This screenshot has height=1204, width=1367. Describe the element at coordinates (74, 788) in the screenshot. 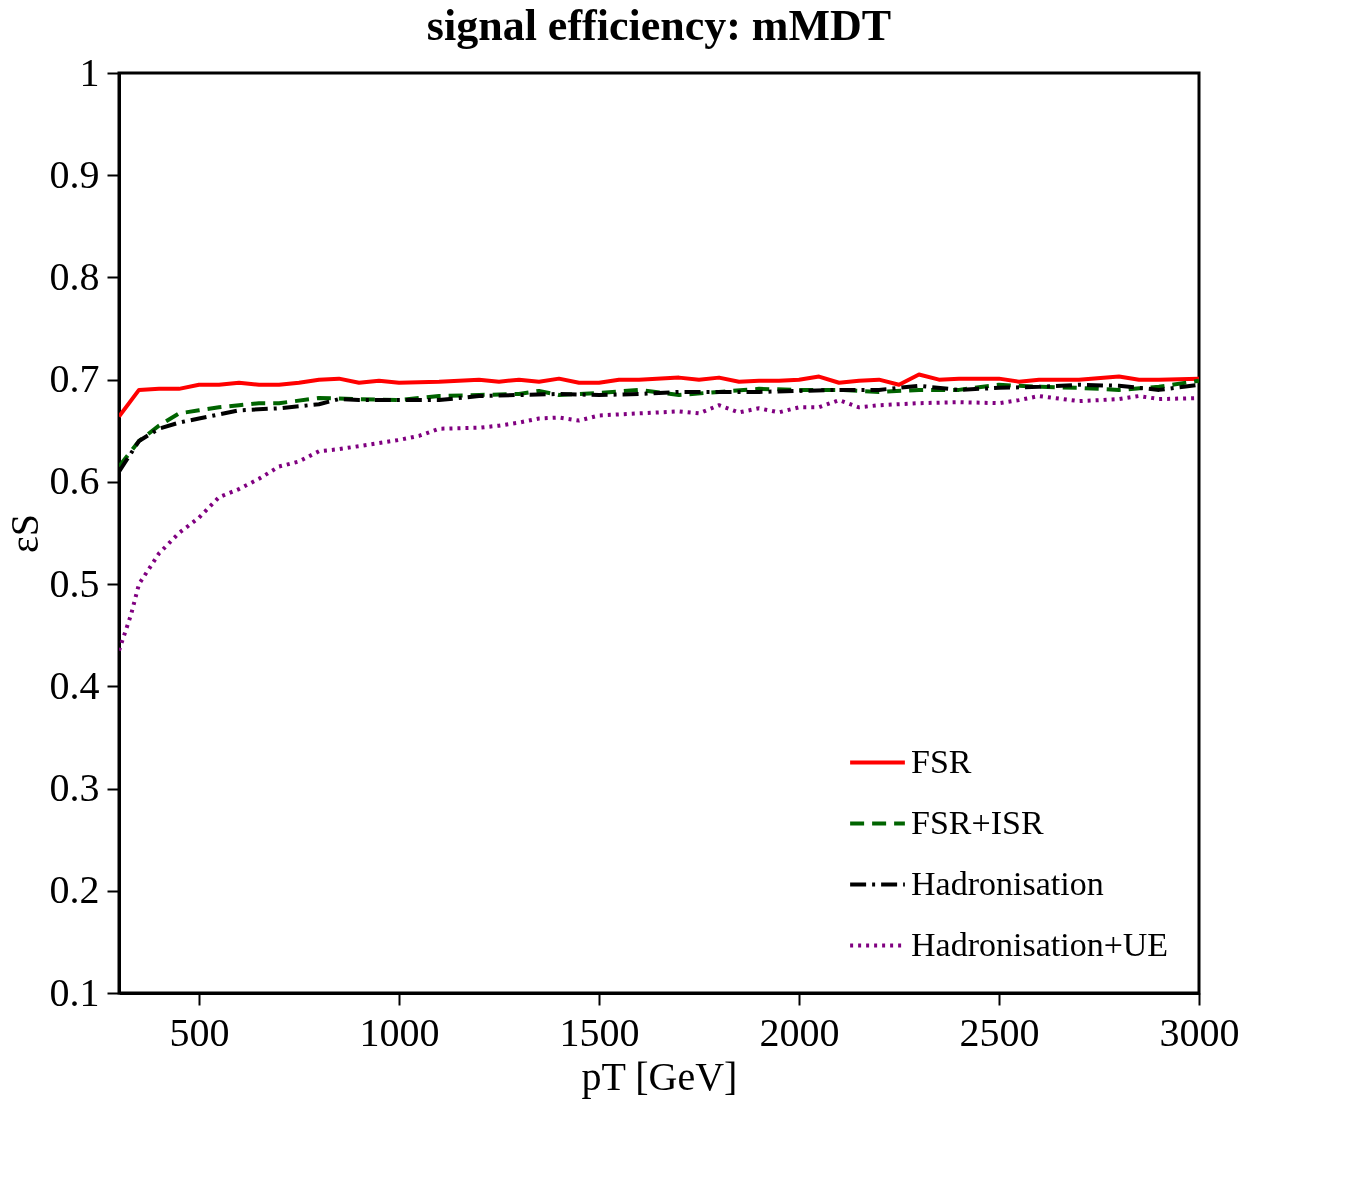

I see `y-tick-label: 0.3` at that location.